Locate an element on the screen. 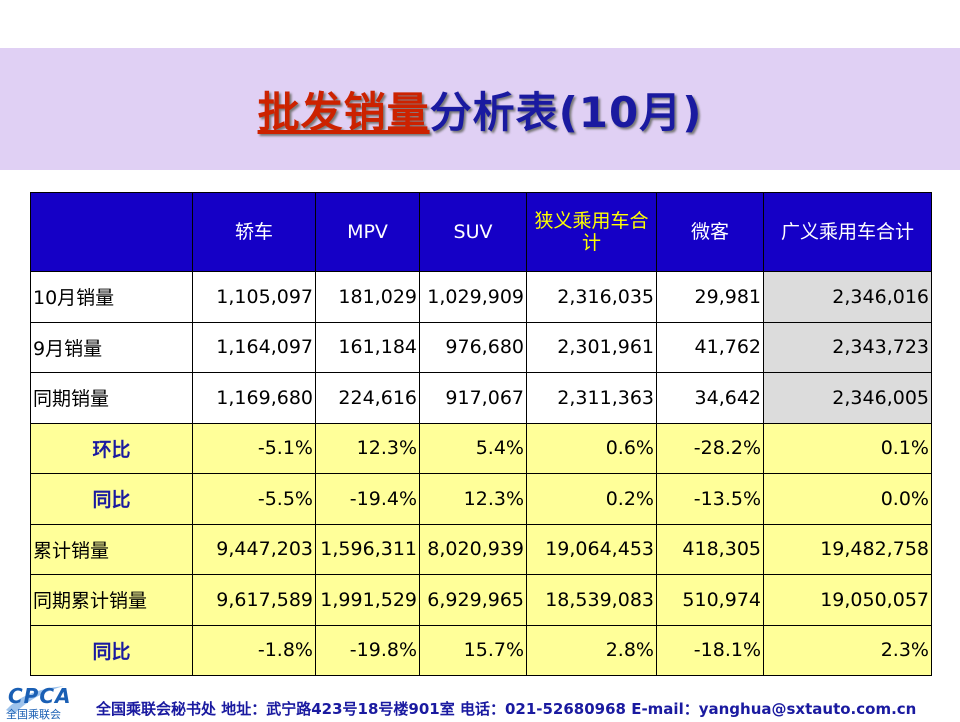  row-label: 同期累计销量 is located at coordinates (111, 600).